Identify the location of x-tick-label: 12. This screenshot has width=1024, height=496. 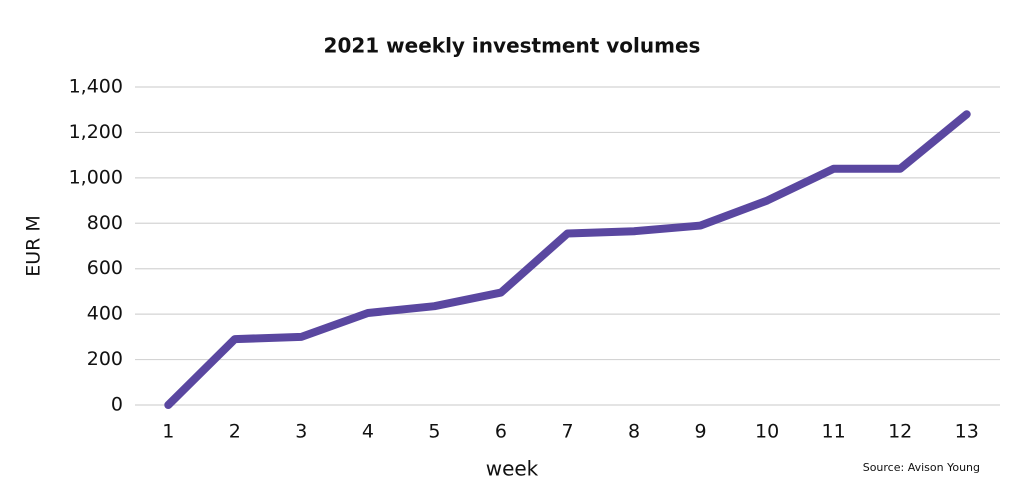
(900, 432).